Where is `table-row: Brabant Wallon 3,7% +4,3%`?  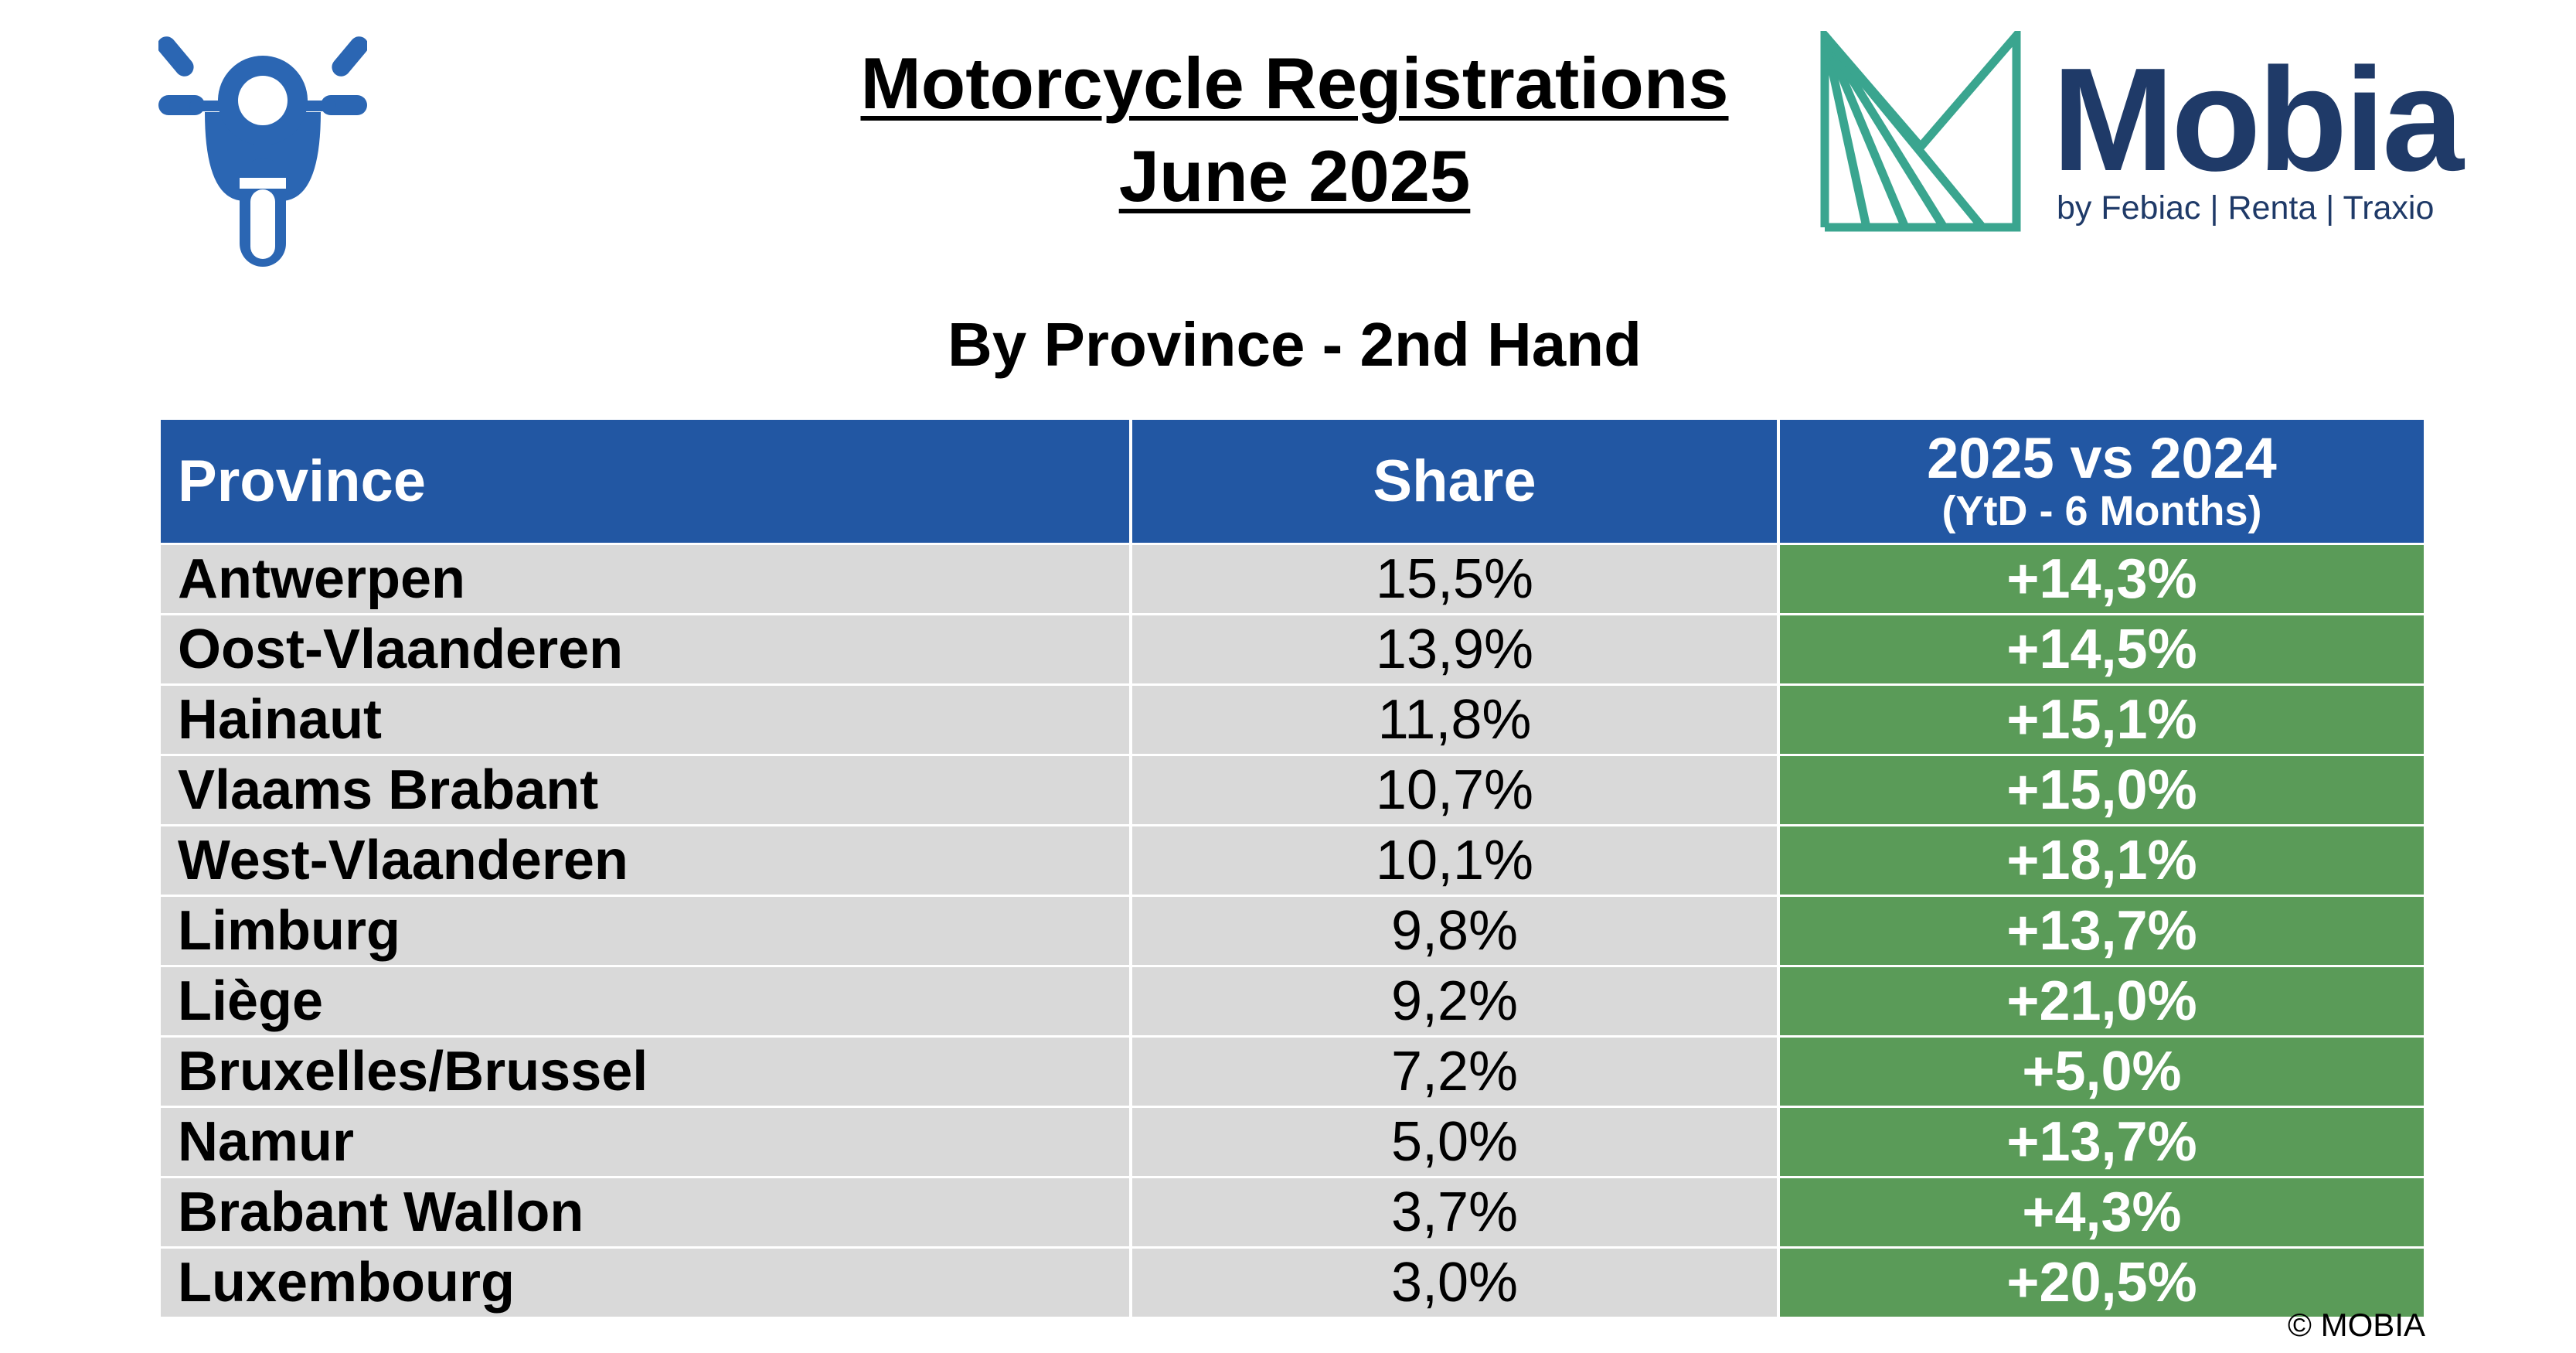
table-row: Brabant Wallon 3,7% +4,3% is located at coordinates (1292, 1213).